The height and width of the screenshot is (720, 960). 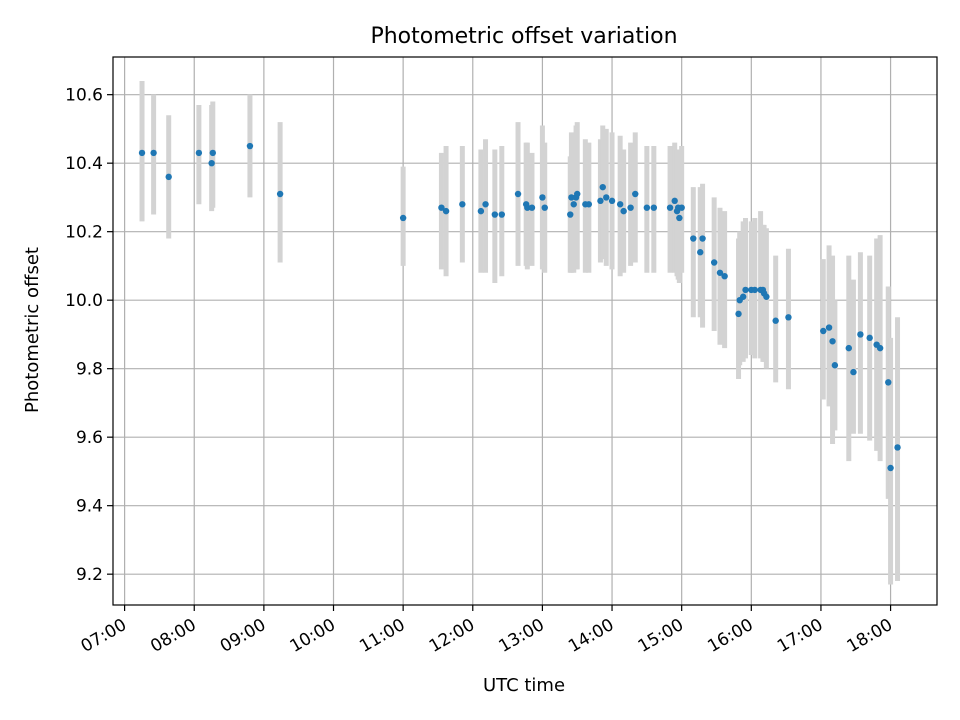 What do you see at coordinates (89, 335) in the screenshot?
I see `y-axis-ticks: 9.2 9.4 9.6 9.8 10.0 10.2 10.4 10.6` at bounding box center [89, 335].